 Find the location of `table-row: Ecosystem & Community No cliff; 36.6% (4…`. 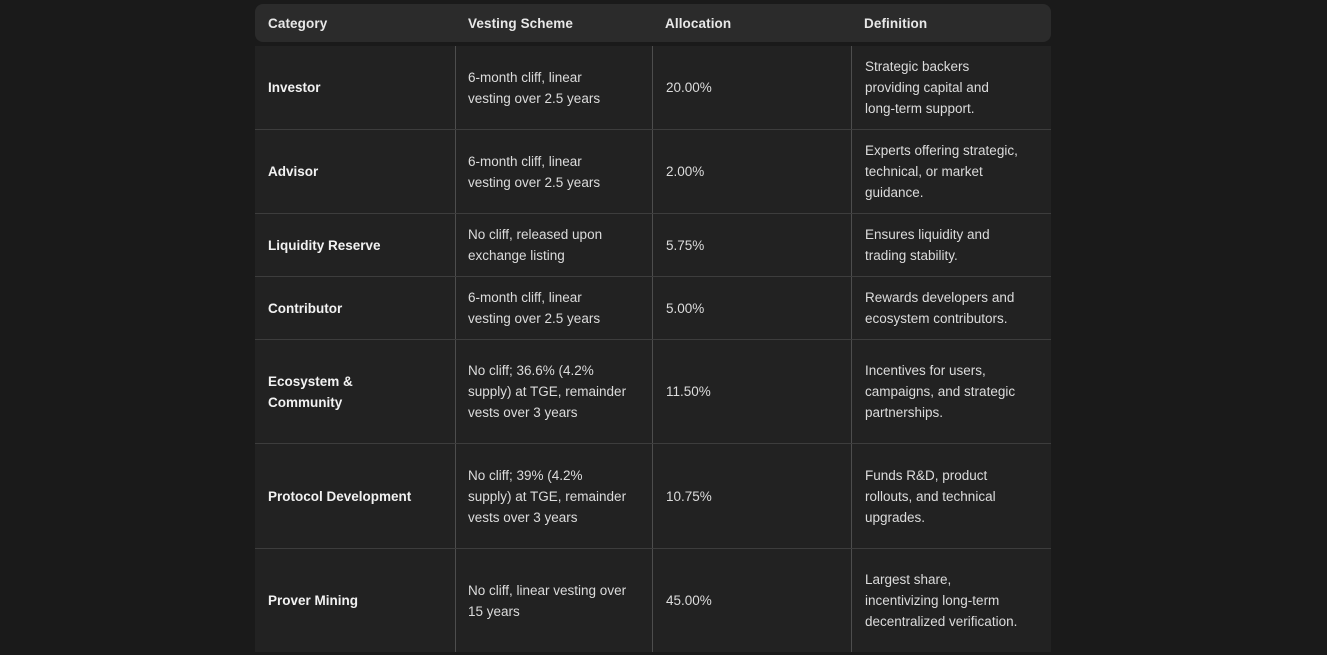

table-row: Ecosystem & Community No cliff; 36.6% (4… is located at coordinates (653, 391).